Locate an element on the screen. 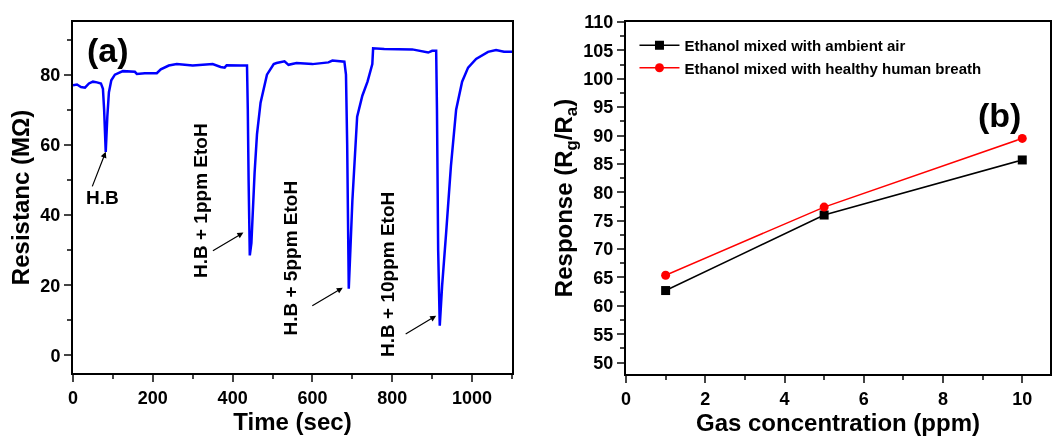  y-tick-label: 85 is located at coordinates (603, 164).